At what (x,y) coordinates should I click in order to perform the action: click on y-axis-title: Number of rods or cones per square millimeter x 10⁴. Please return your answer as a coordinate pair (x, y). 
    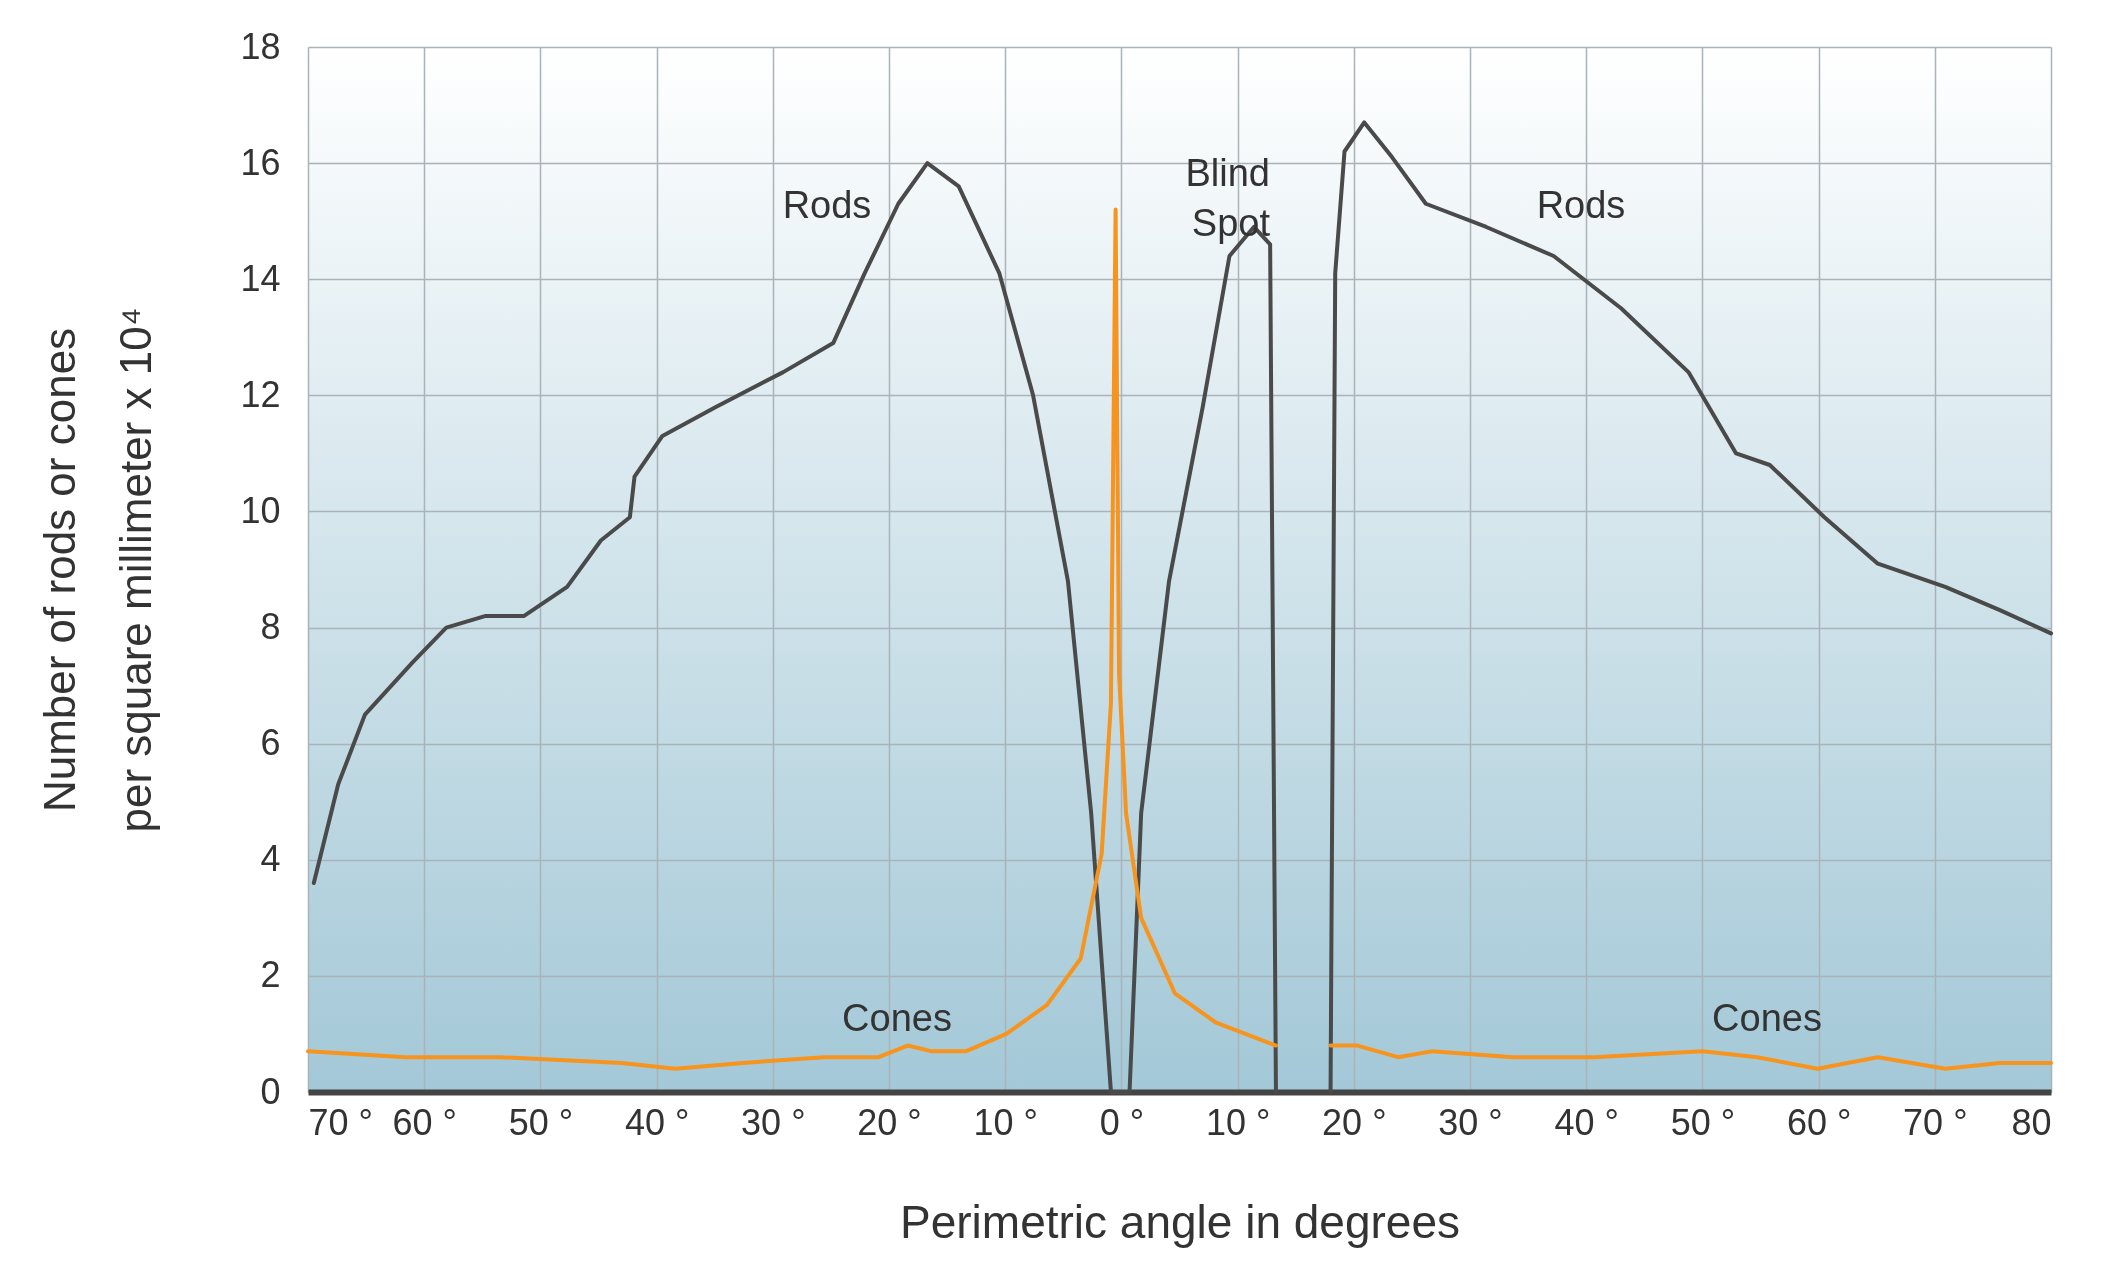
    Looking at the image, I should click on (98, 570).